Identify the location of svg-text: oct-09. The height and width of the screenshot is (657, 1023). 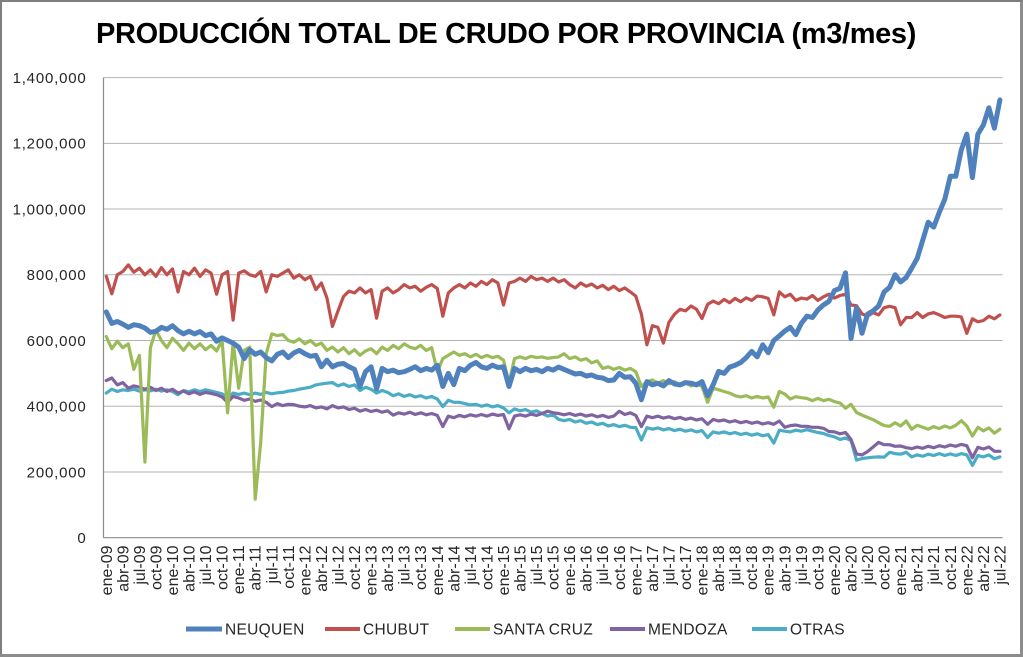
(156, 567).